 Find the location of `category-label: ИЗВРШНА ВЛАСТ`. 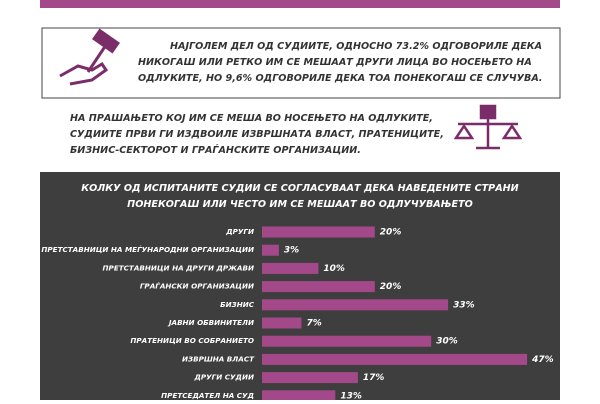

category-label: ИЗВРШНА ВЛАСТ is located at coordinates (218, 358).